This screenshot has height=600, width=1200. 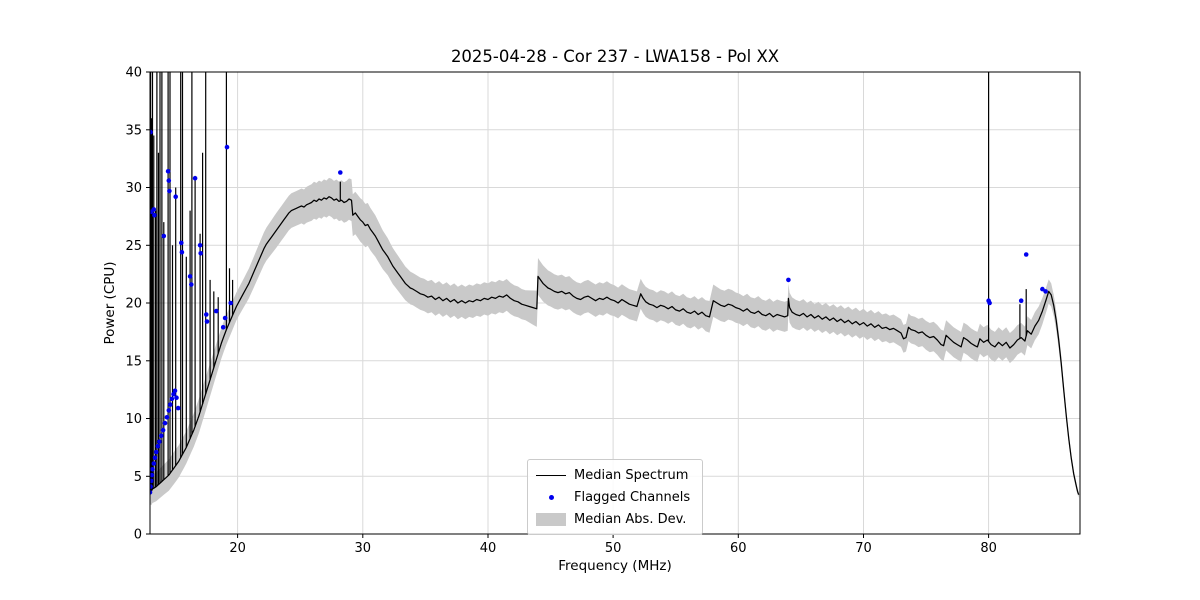 I want to click on x-tick-label: 60, so click(x=738, y=548).